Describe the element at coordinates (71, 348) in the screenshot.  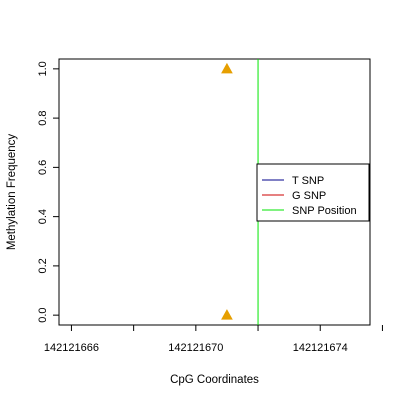
I see `x-tick-label-0: 142121666` at that location.